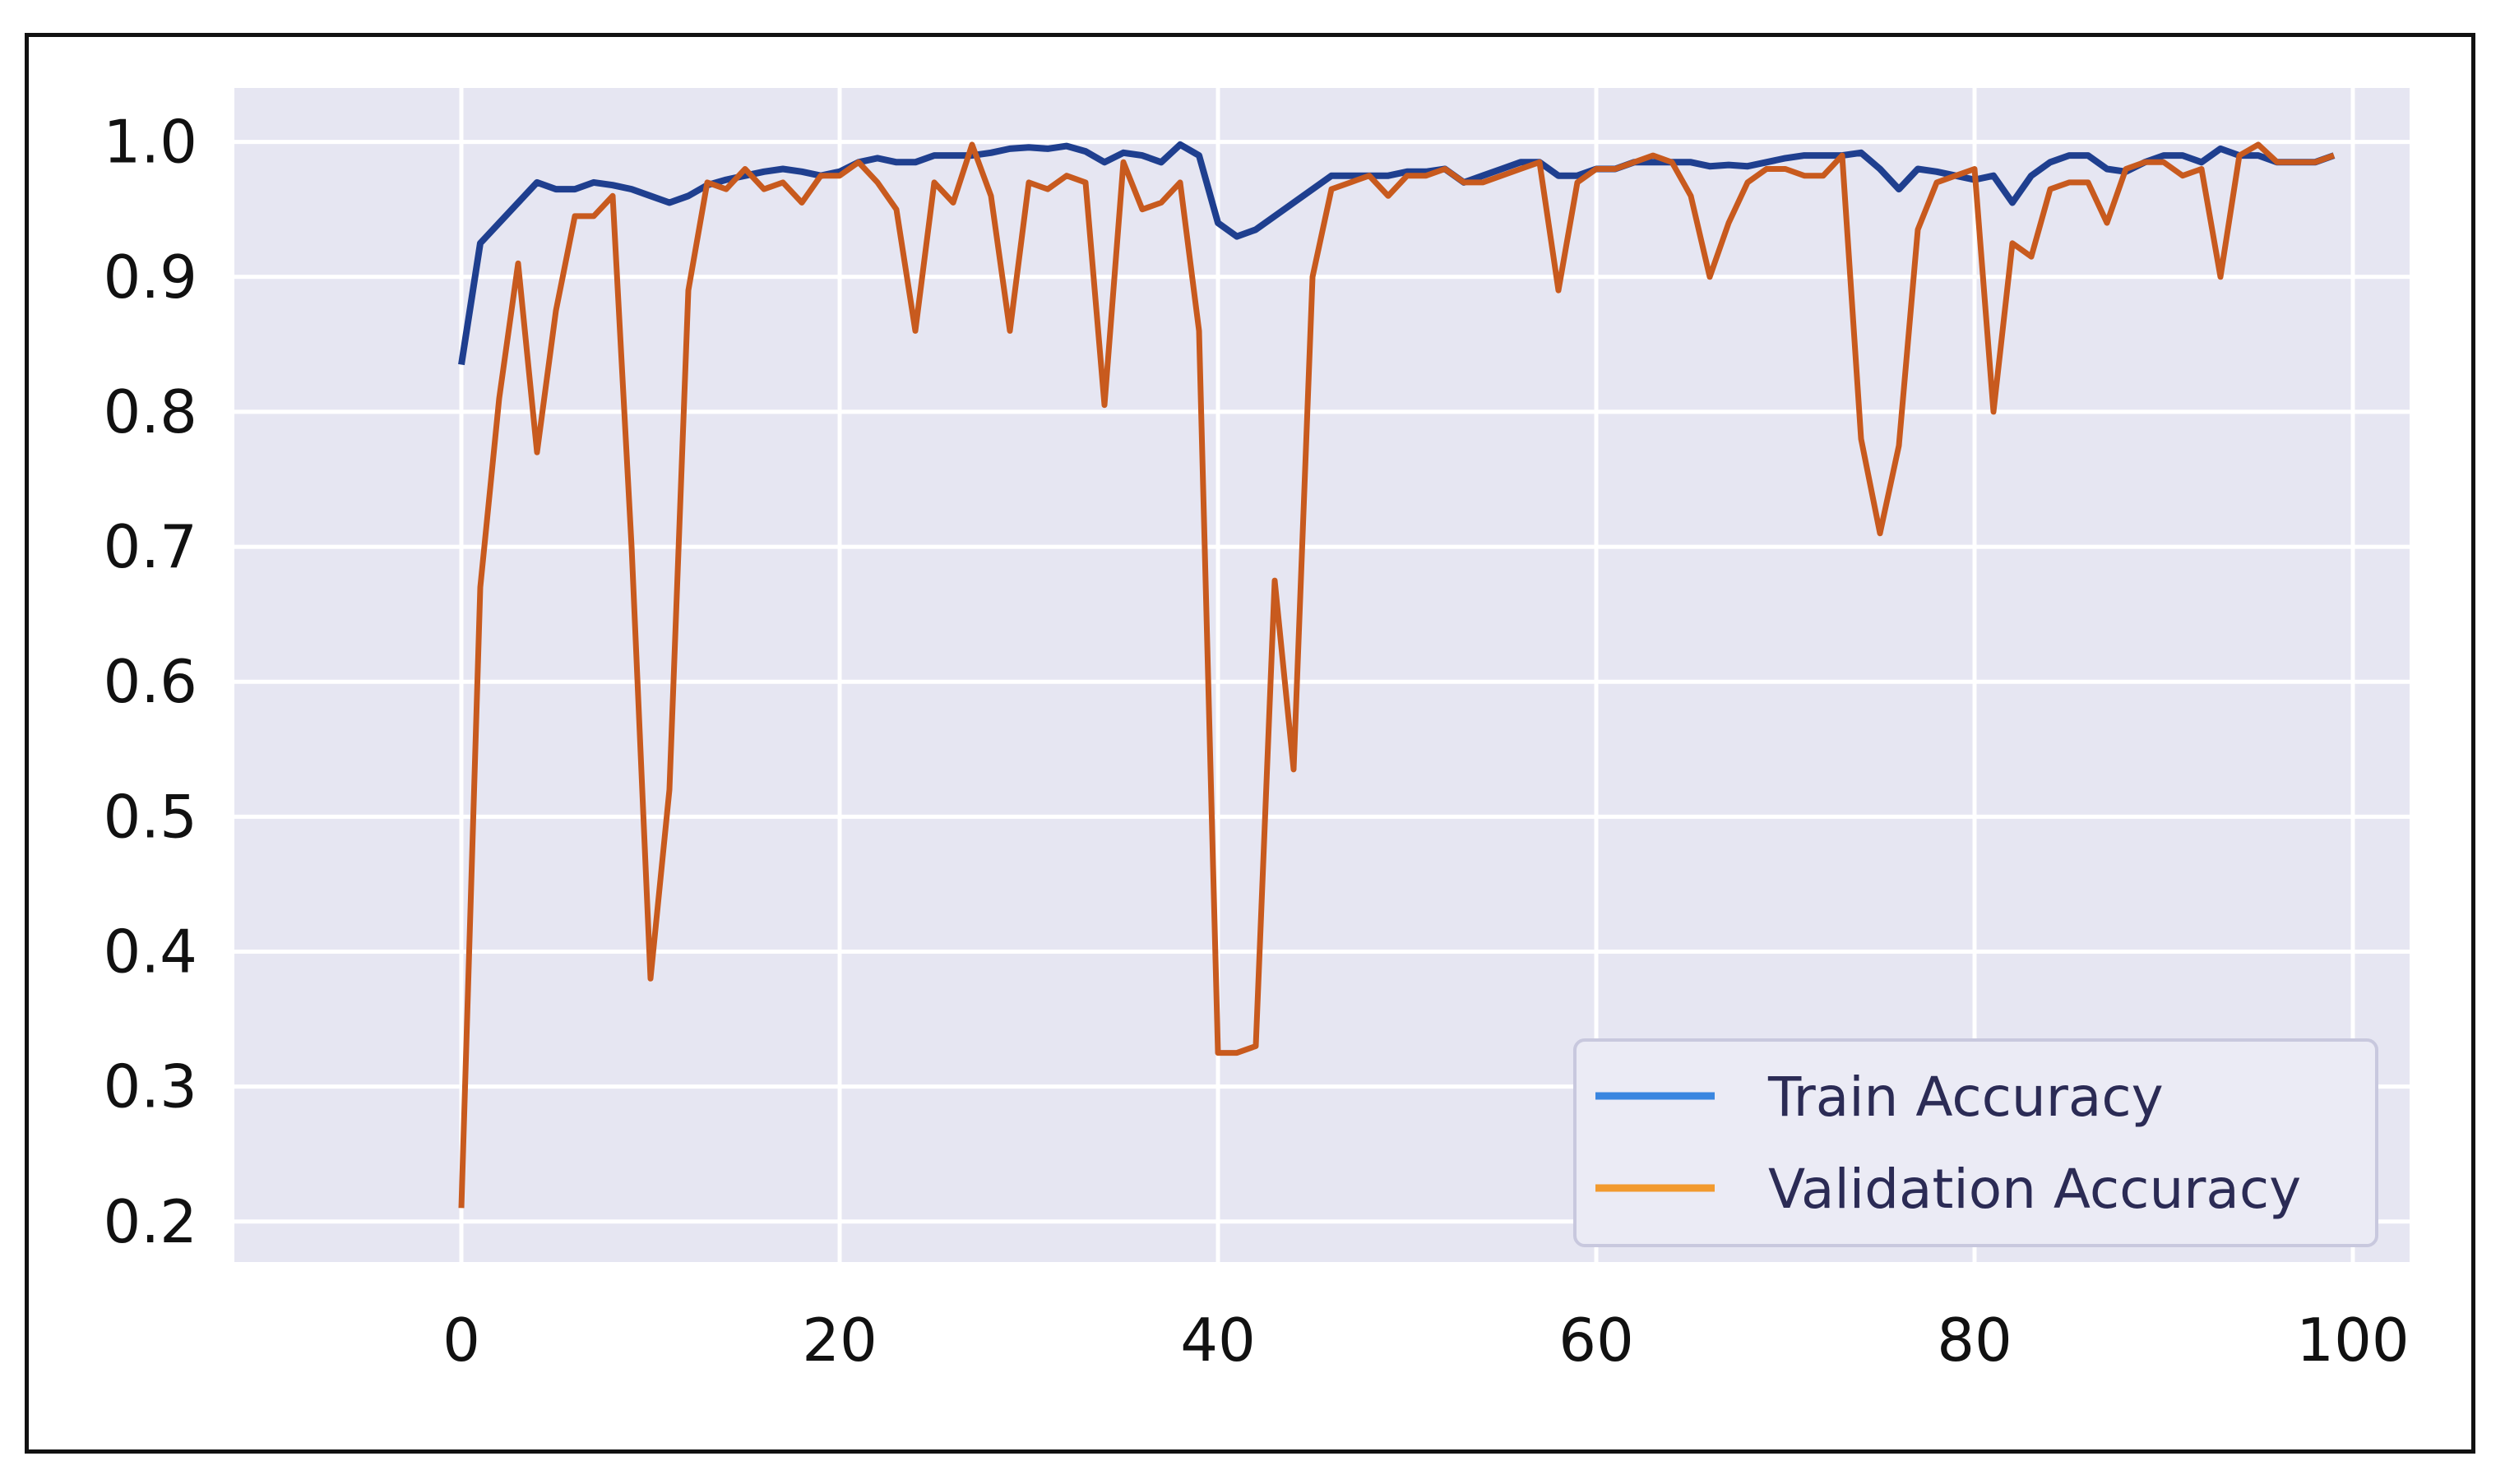 This screenshot has width=2505, height=1484. What do you see at coordinates (1965, 1097) in the screenshot?
I see `legend-label: Train Accuracy` at bounding box center [1965, 1097].